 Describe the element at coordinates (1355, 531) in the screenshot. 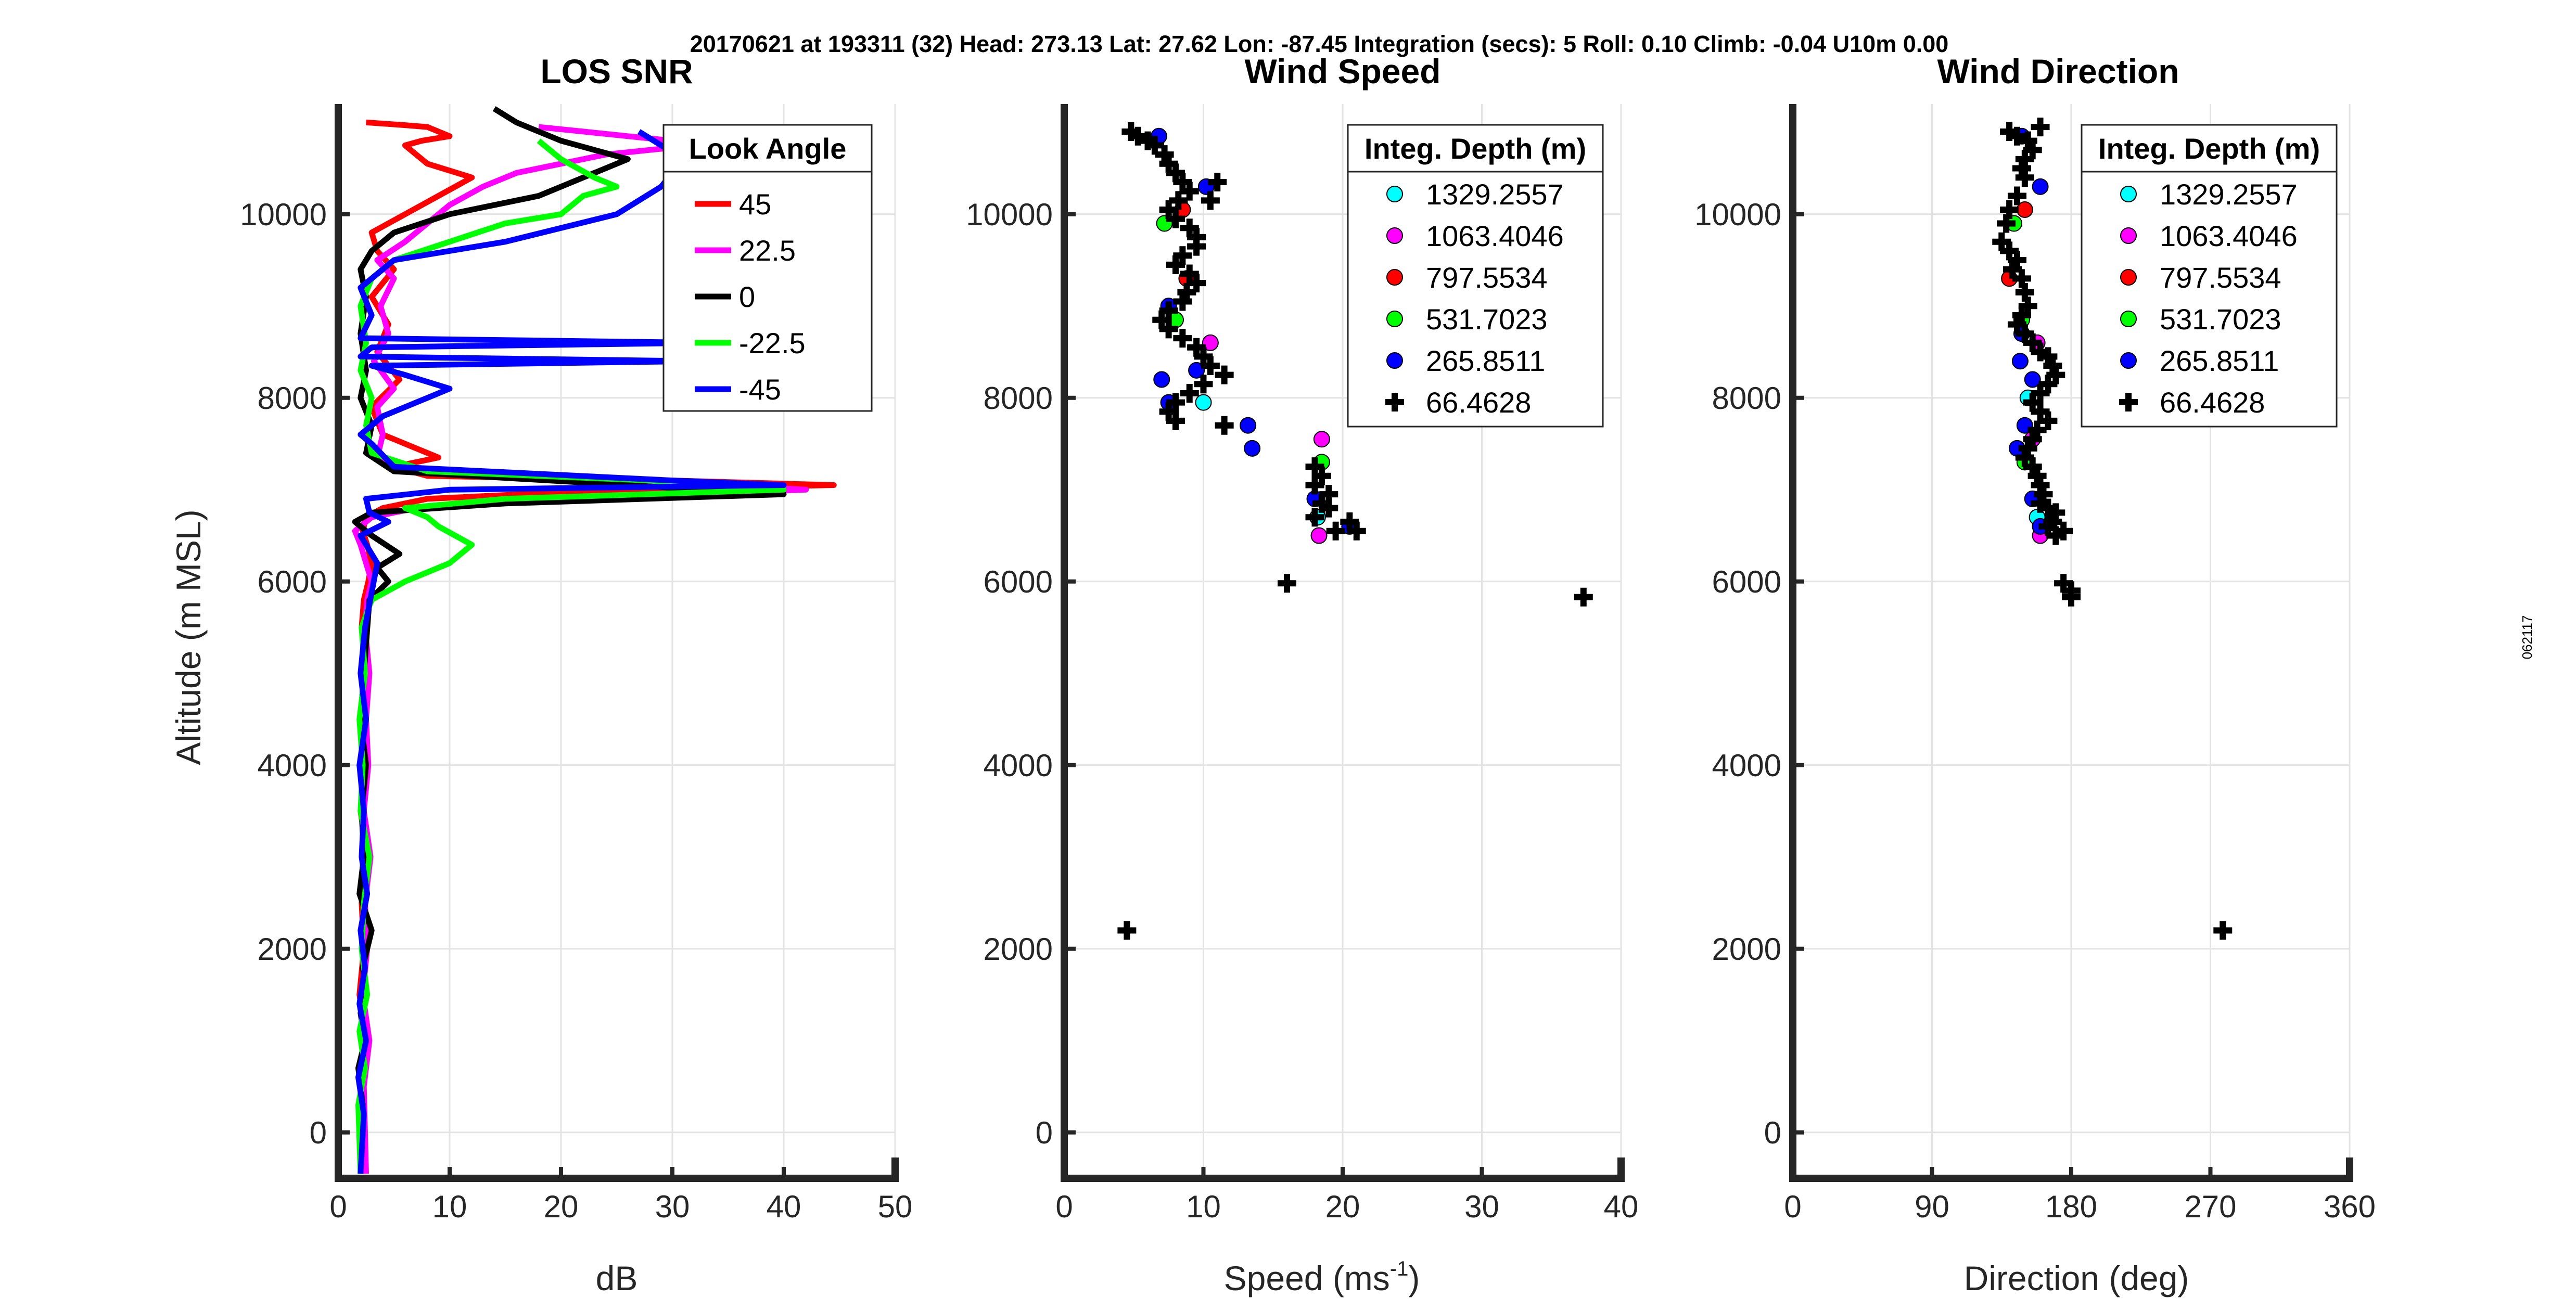

I see `speed-series` at that location.